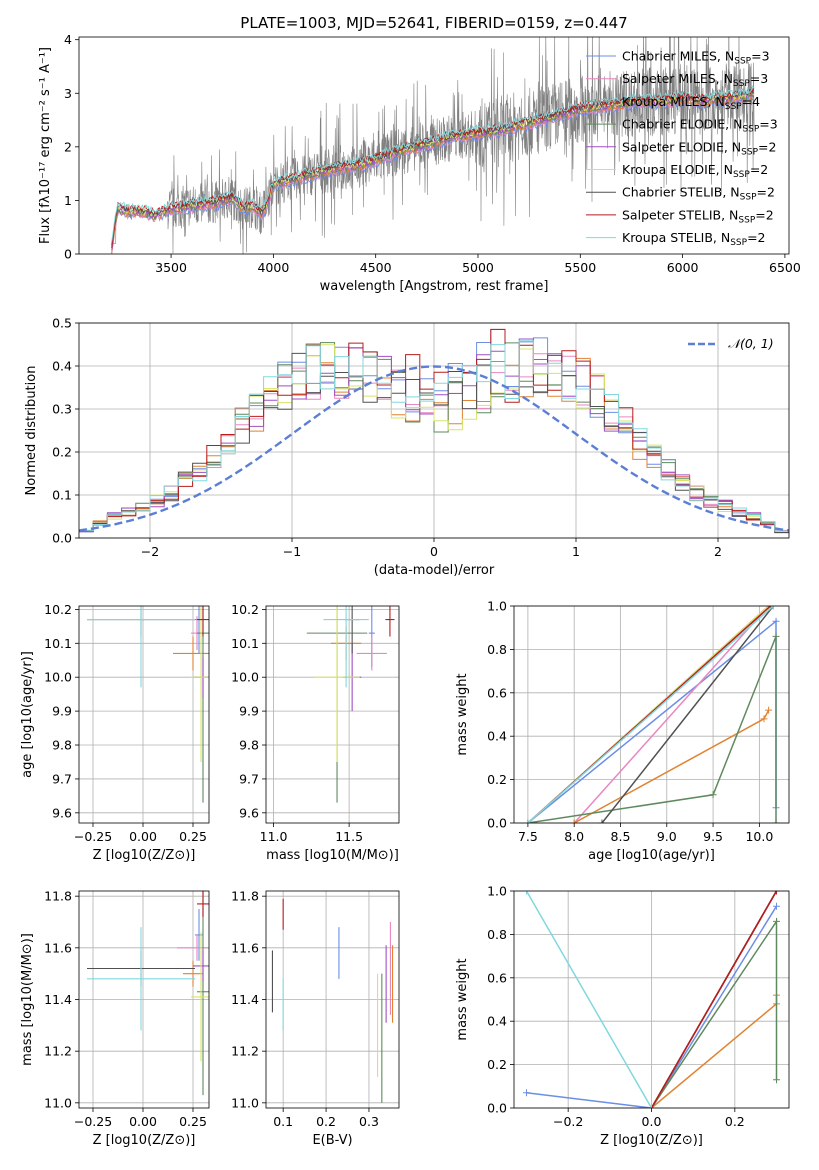  Describe the element at coordinates (589, 999) in the screenshot. I see `weight-line-KS` at that location.